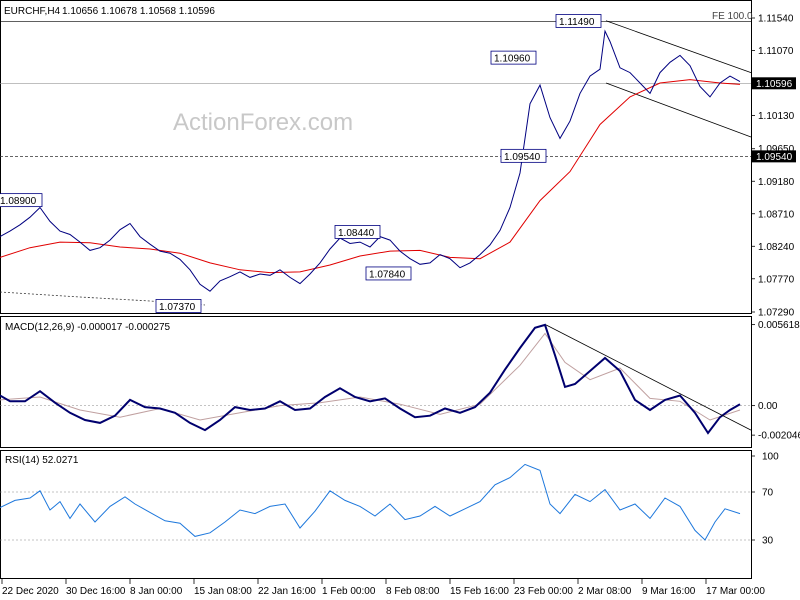 This screenshot has width=800, height=600. Describe the element at coordinates (605, 591) in the screenshot. I see `x-tick-label: 2 Mar 08:00` at that location.